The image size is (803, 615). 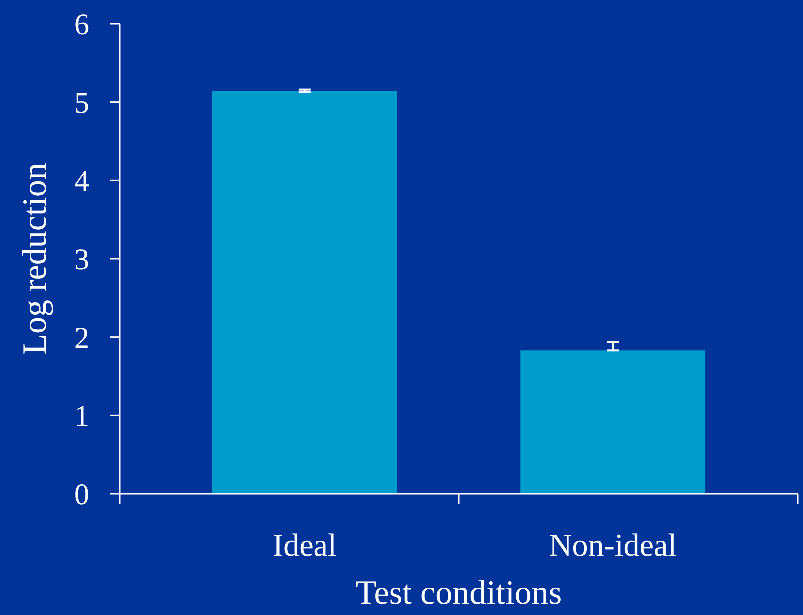 I want to click on x-tick-label: Non-ideal, so click(x=613, y=545).